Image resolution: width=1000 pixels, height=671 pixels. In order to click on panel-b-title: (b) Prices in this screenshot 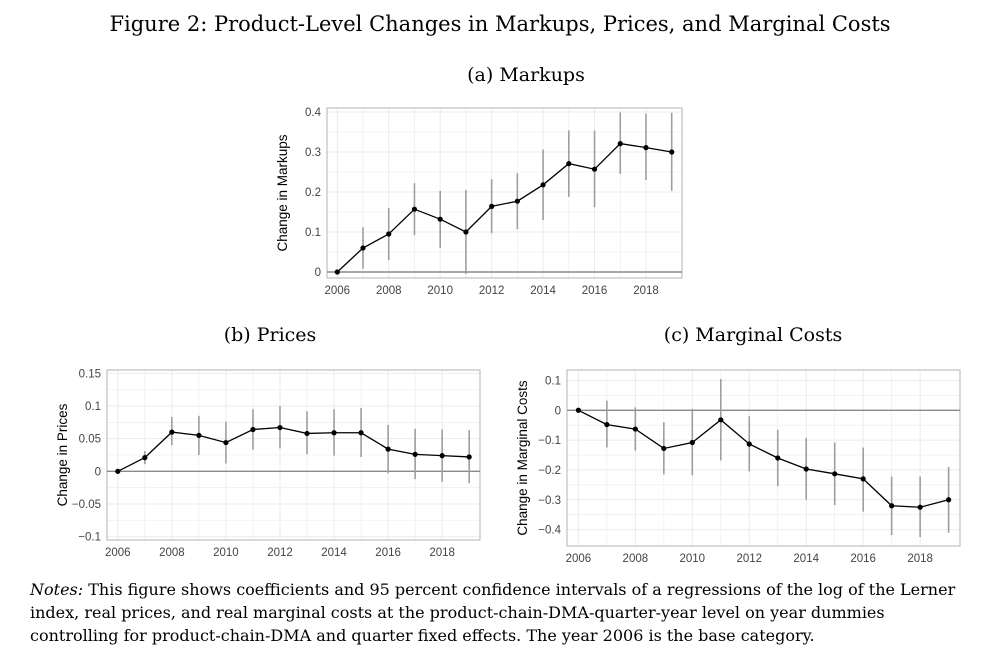, I will do `click(270, 335)`.